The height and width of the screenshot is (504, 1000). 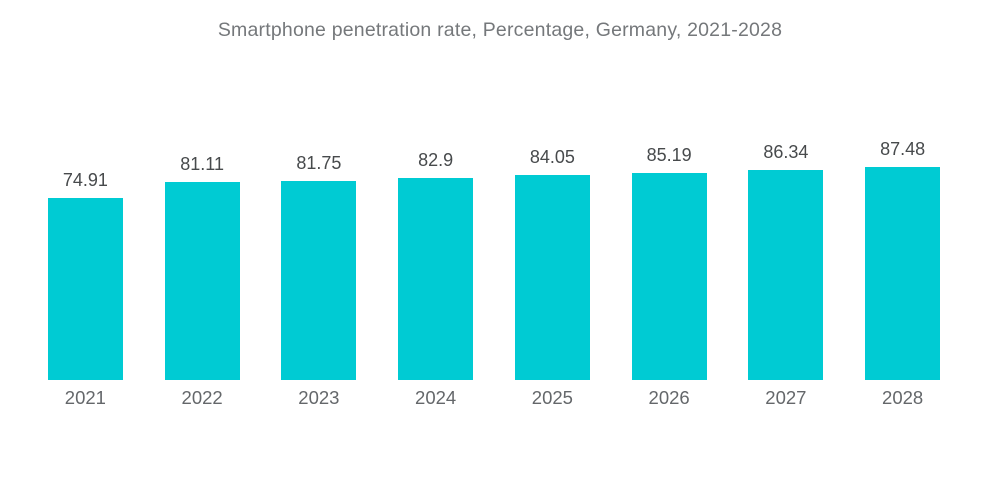 What do you see at coordinates (552, 397) in the screenshot?
I see `x-axis-tick-label: 2025` at bounding box center [552, 397].